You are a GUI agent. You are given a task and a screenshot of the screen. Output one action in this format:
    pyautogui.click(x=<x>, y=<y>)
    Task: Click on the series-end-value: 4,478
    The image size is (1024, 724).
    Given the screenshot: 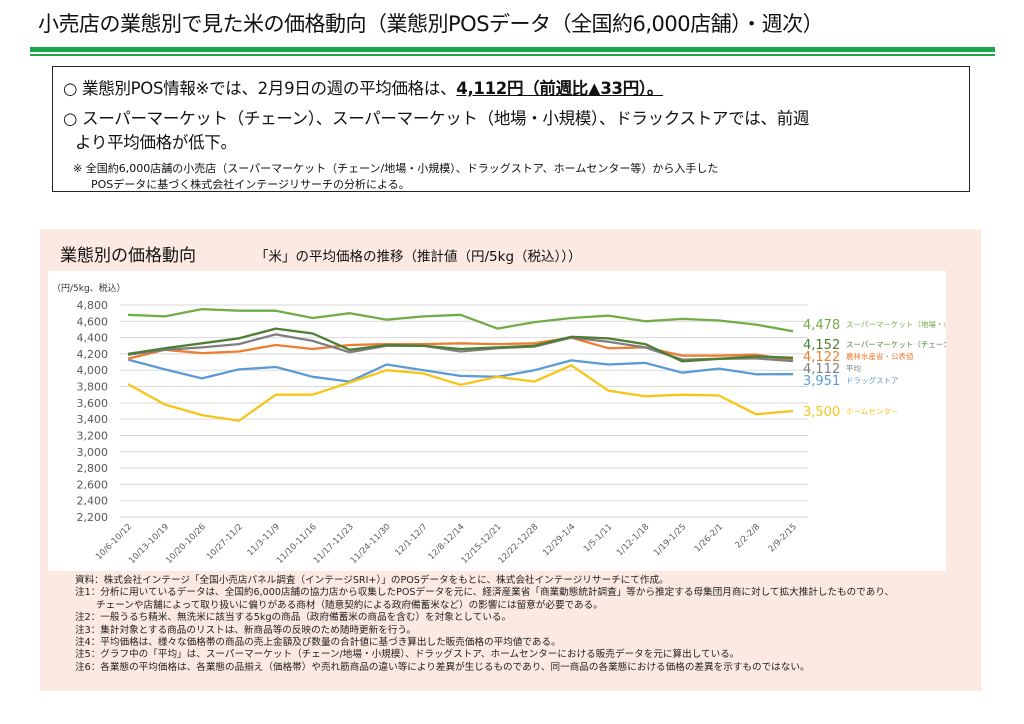 What is the action you would take?
    pyautogui.click(x=821, y=325)
    